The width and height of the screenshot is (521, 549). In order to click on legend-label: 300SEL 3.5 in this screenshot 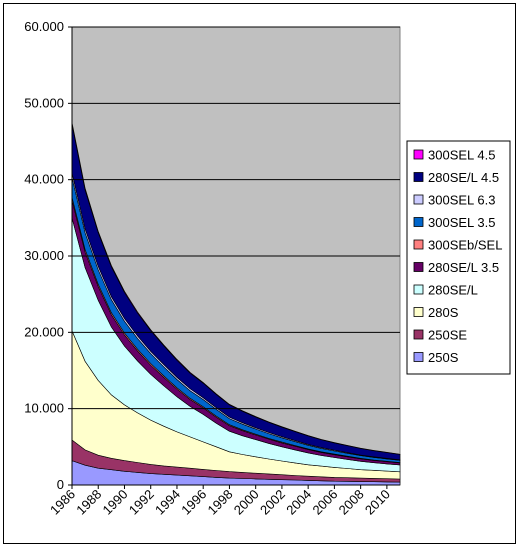, I will do `click(461, 222)`.